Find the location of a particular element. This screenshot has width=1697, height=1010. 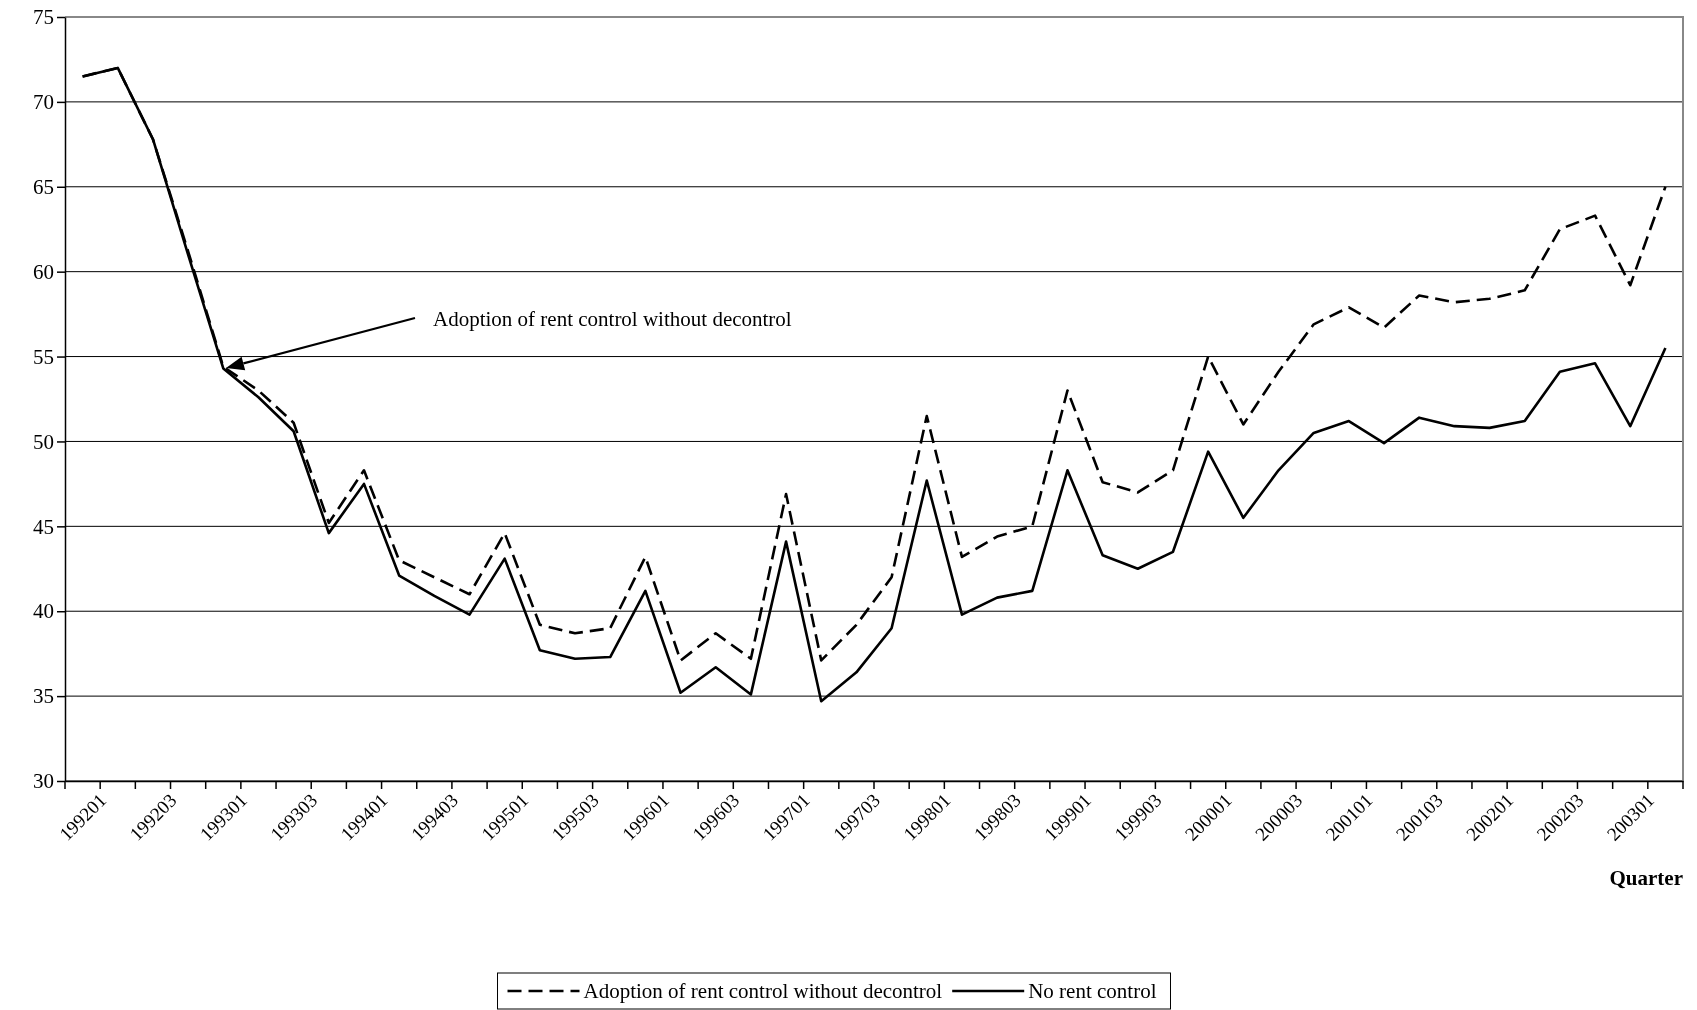

x-axis-title: Quarter is located at coordinates (1646, 878).